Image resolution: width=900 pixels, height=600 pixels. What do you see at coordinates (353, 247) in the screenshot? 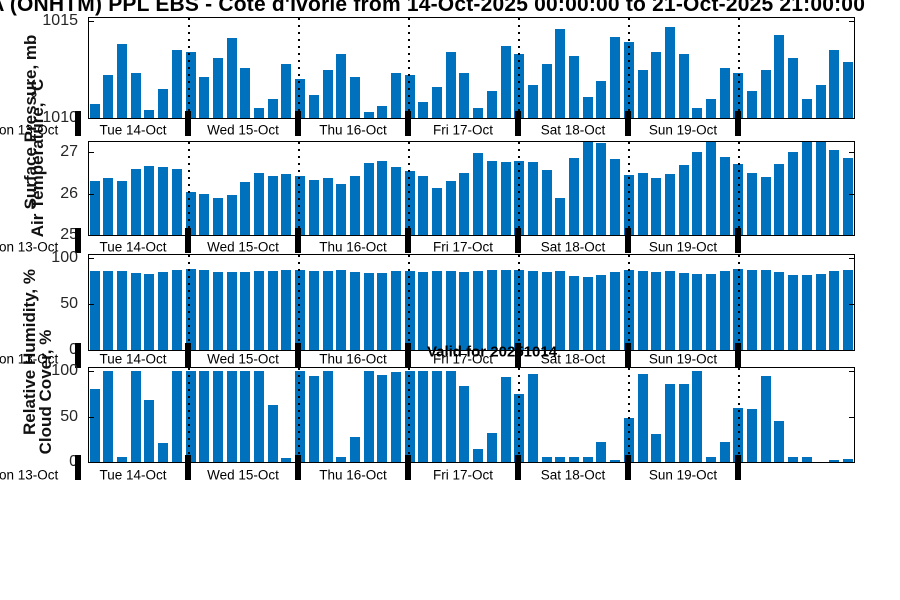
I see `day-label: Thu 16-Oct` at bounding box center [353, 247].